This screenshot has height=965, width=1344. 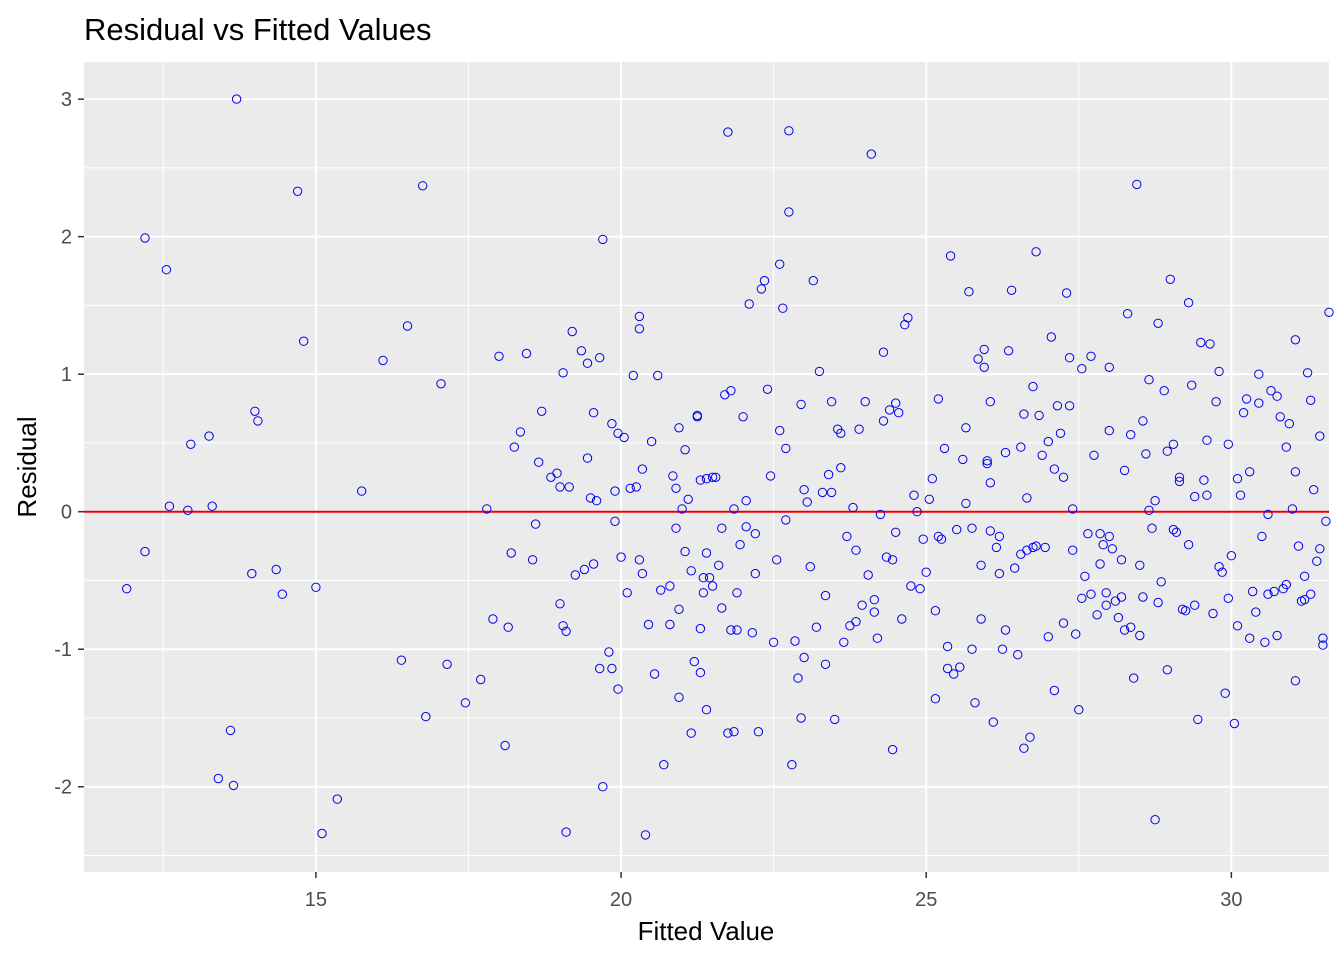 I want to click on x-tick-label: 25, so click(x=926, y=900).